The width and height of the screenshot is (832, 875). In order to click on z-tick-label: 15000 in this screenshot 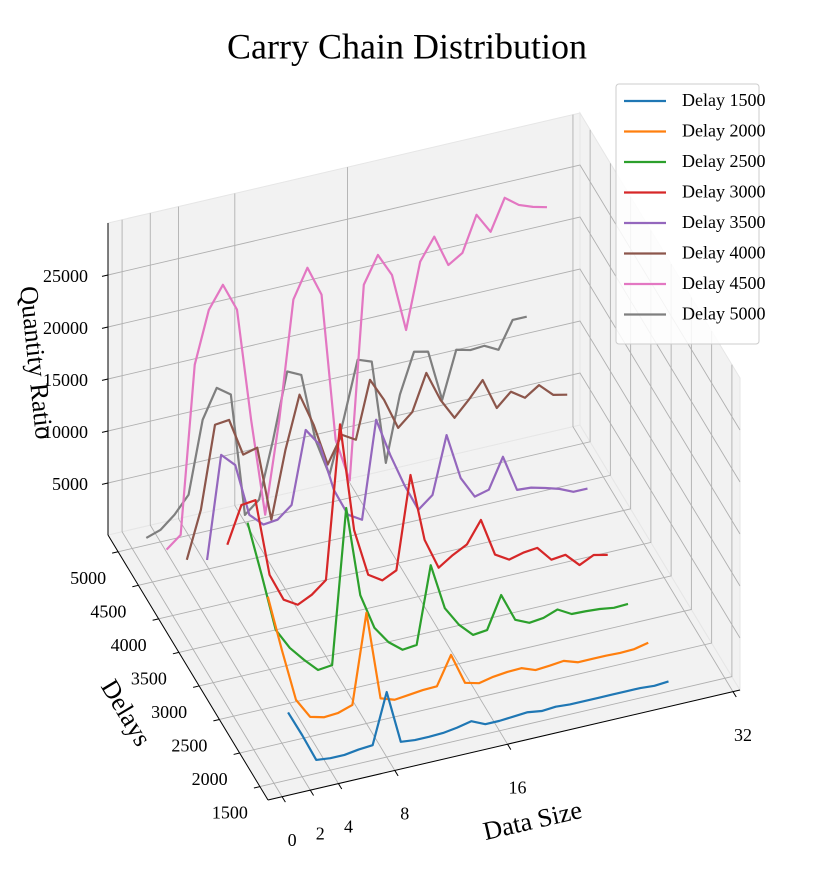, I will do `click(65, 380)`.